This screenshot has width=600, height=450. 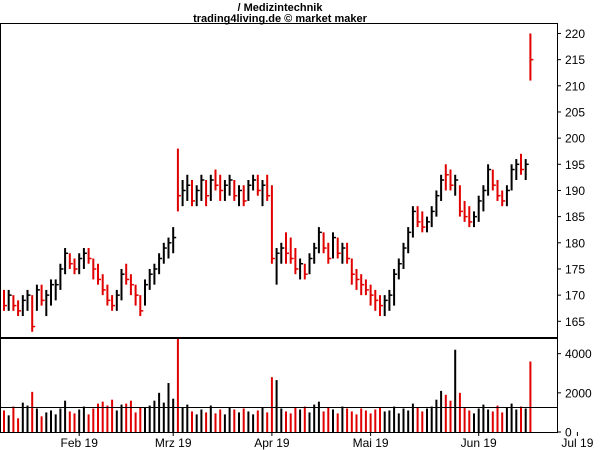 I want to click on volume-axis: 0 2000 4000, so click(x=574, y=393).